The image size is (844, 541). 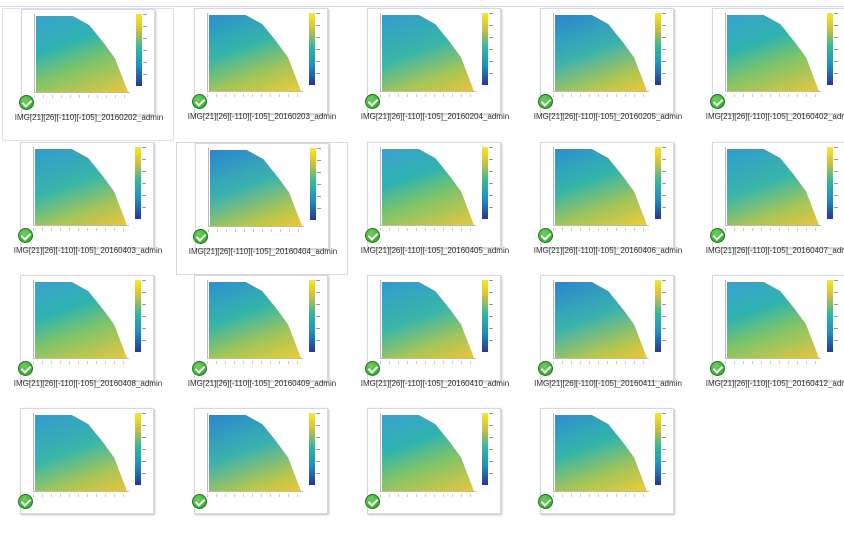 I want to click on file-item: IMG[21][26][-110][-105]_20160406_admin, so click(x=608, y=208).